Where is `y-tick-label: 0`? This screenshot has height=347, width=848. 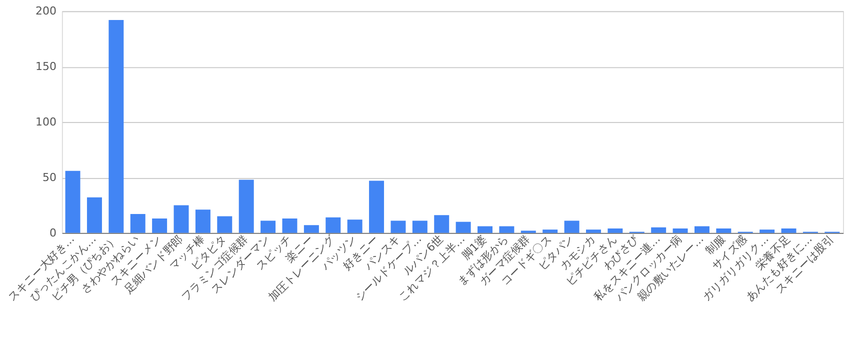 y-tick-label: 0 is located at coordinates (52, 233).